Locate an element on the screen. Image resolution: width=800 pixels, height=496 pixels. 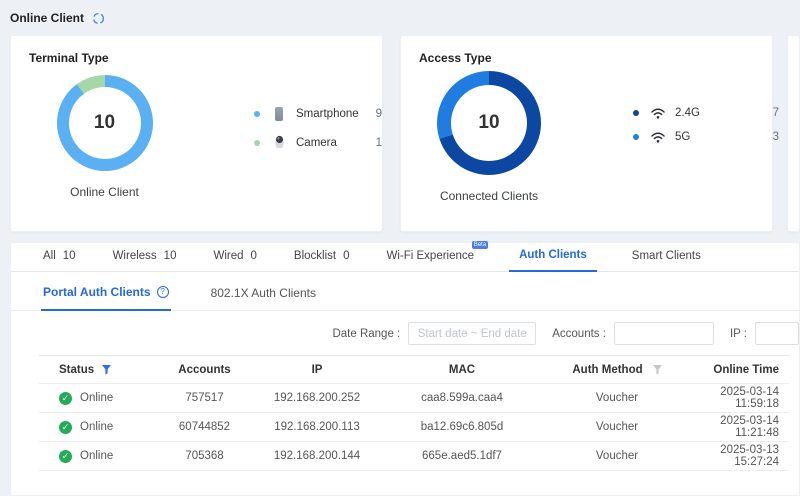
ip-value: 192.168.200.252 is located at coordinates (317, 398).